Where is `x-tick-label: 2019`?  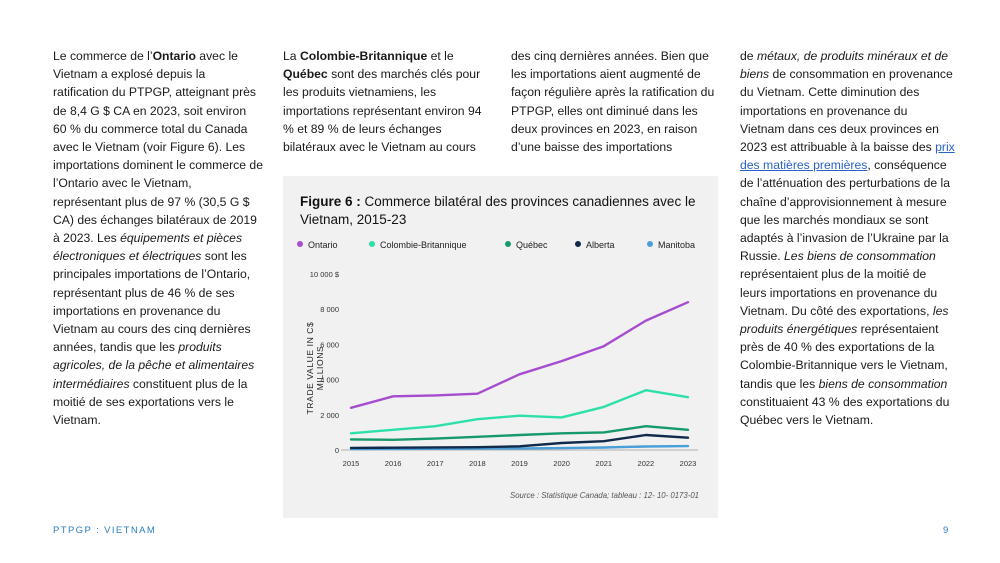 x-tick-label: 2019 is located at coordinates (519, 463).